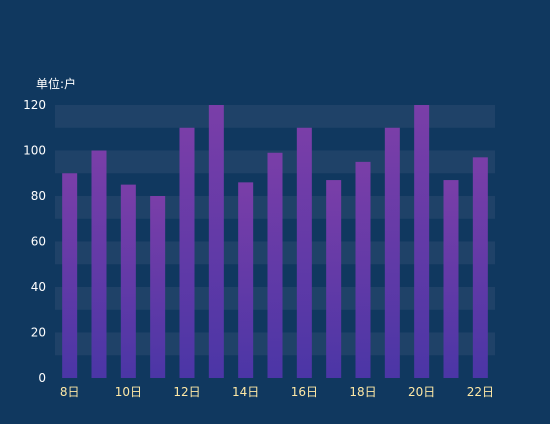 This screenshot has width=550, height=424. I want to click on y-tick-label: 100, so click(34, 151).